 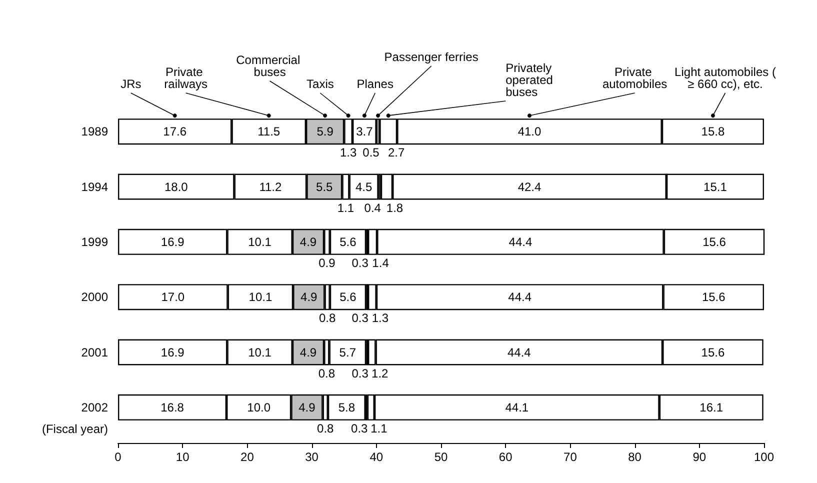 What do you see at coordinates (505, 457) in the screenshot?
I see `x-tick-label: 60` at bounding box center [505, 457].